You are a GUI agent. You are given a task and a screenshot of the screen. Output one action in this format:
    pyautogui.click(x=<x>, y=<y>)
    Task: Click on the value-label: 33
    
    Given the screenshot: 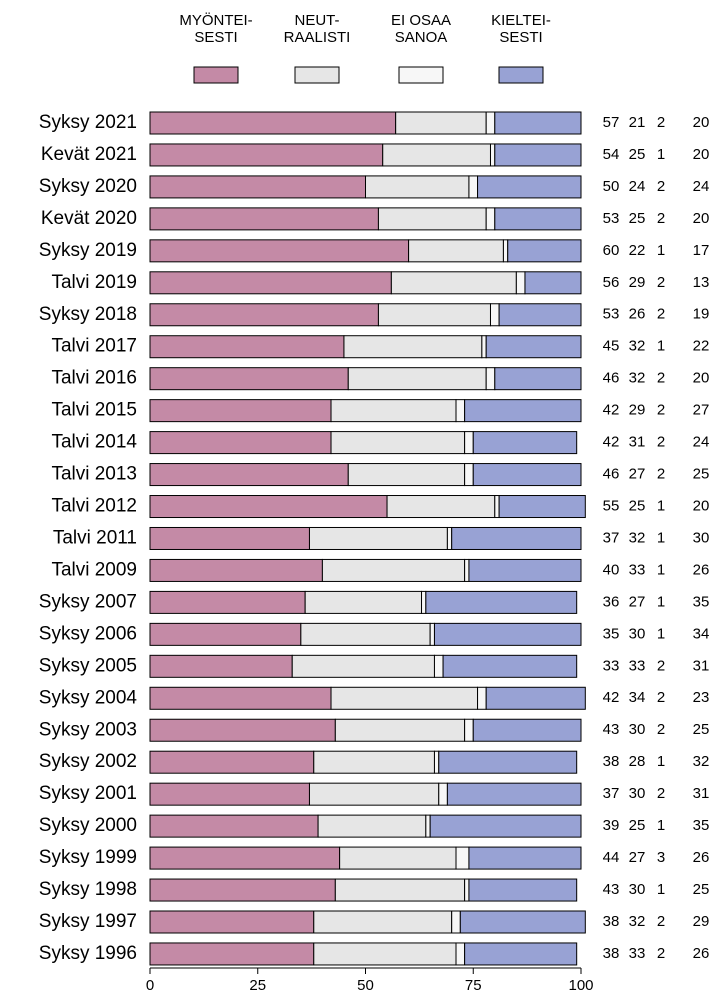 What is the action you would take?
    pyautogui.click(x=611, y=665)
    